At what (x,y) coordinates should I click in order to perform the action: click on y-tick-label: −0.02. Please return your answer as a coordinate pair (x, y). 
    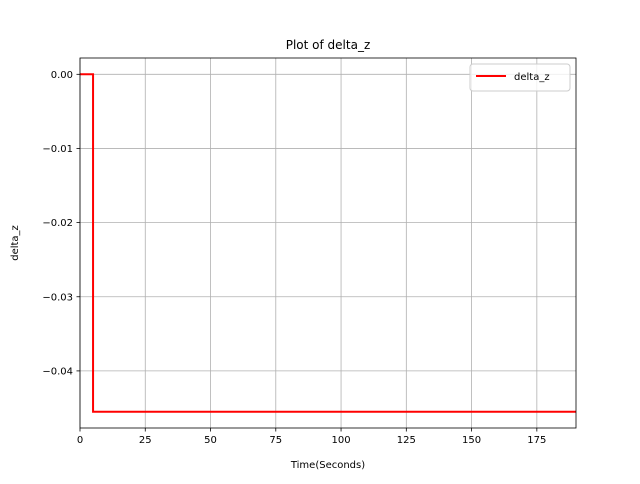
    Looking at the image, I should click on (57, 223).